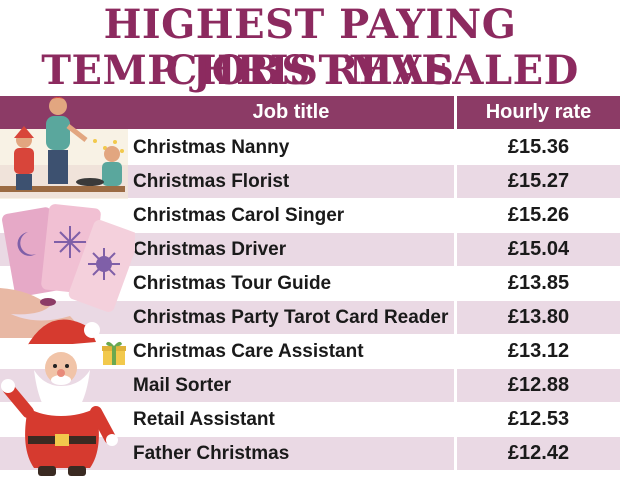  I want to click on nanny-illustration, so click(64, 148).